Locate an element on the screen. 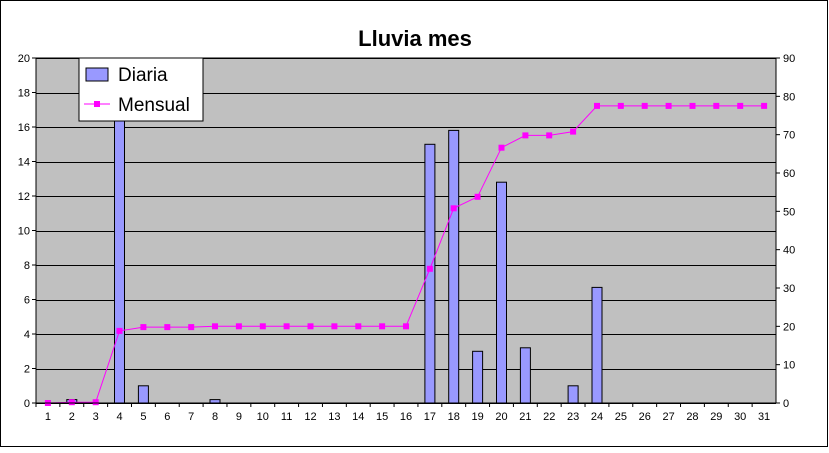 This screenshot has height=453, width=829. x-tick-label: 18 is located at coordinates (454, 417).